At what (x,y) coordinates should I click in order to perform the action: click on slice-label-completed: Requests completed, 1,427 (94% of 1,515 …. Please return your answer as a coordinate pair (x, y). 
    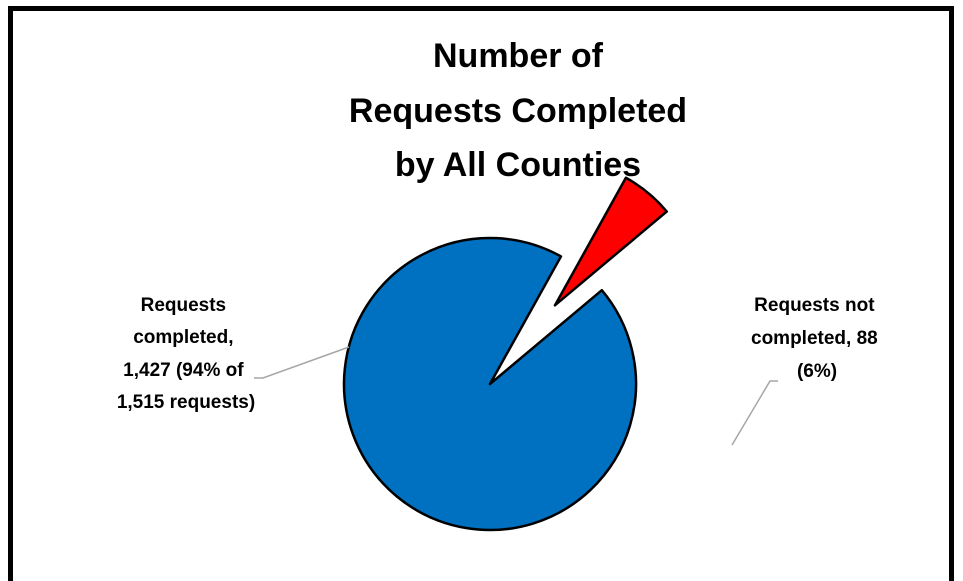
    Looking at the image, I should click on (186, 354).